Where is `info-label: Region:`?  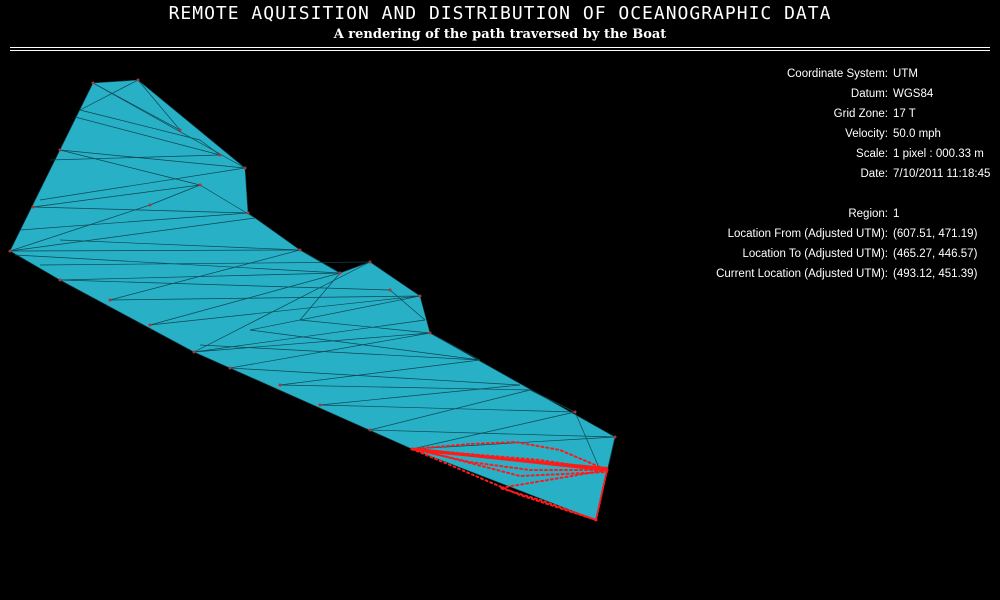
info-label: Region: is located at coordinates (868, 214).